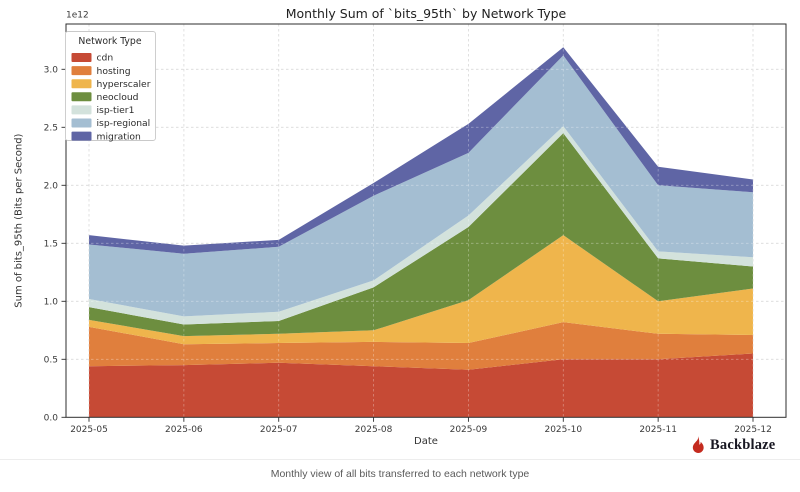 The image size is (800, 492). I want to click on area-cdn, so click(421, 385).